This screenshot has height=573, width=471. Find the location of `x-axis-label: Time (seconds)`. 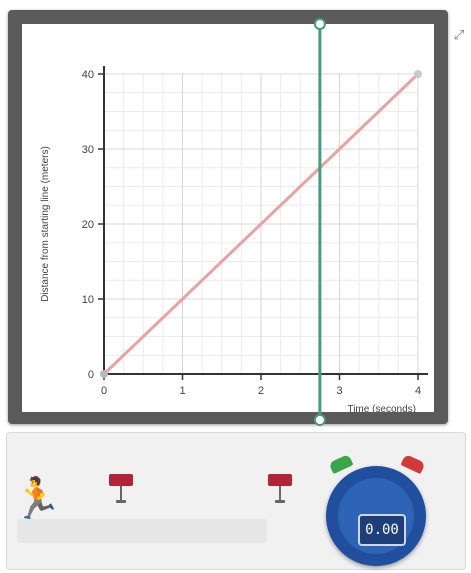

x-axis-label: Time (seconds) is located at coordinates (381, 408).